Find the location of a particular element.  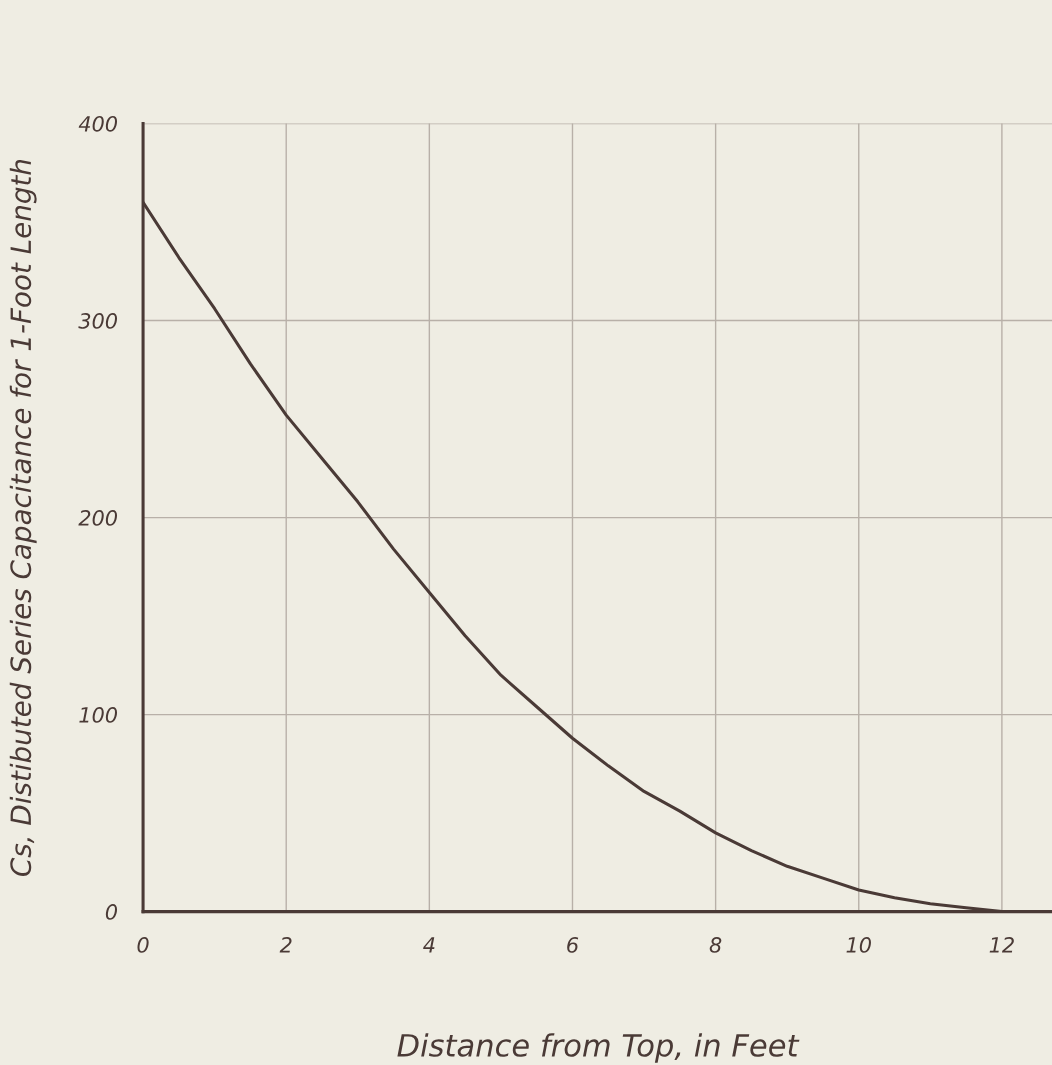

y-tick-label: 300 is located at coordinates (98, 321).